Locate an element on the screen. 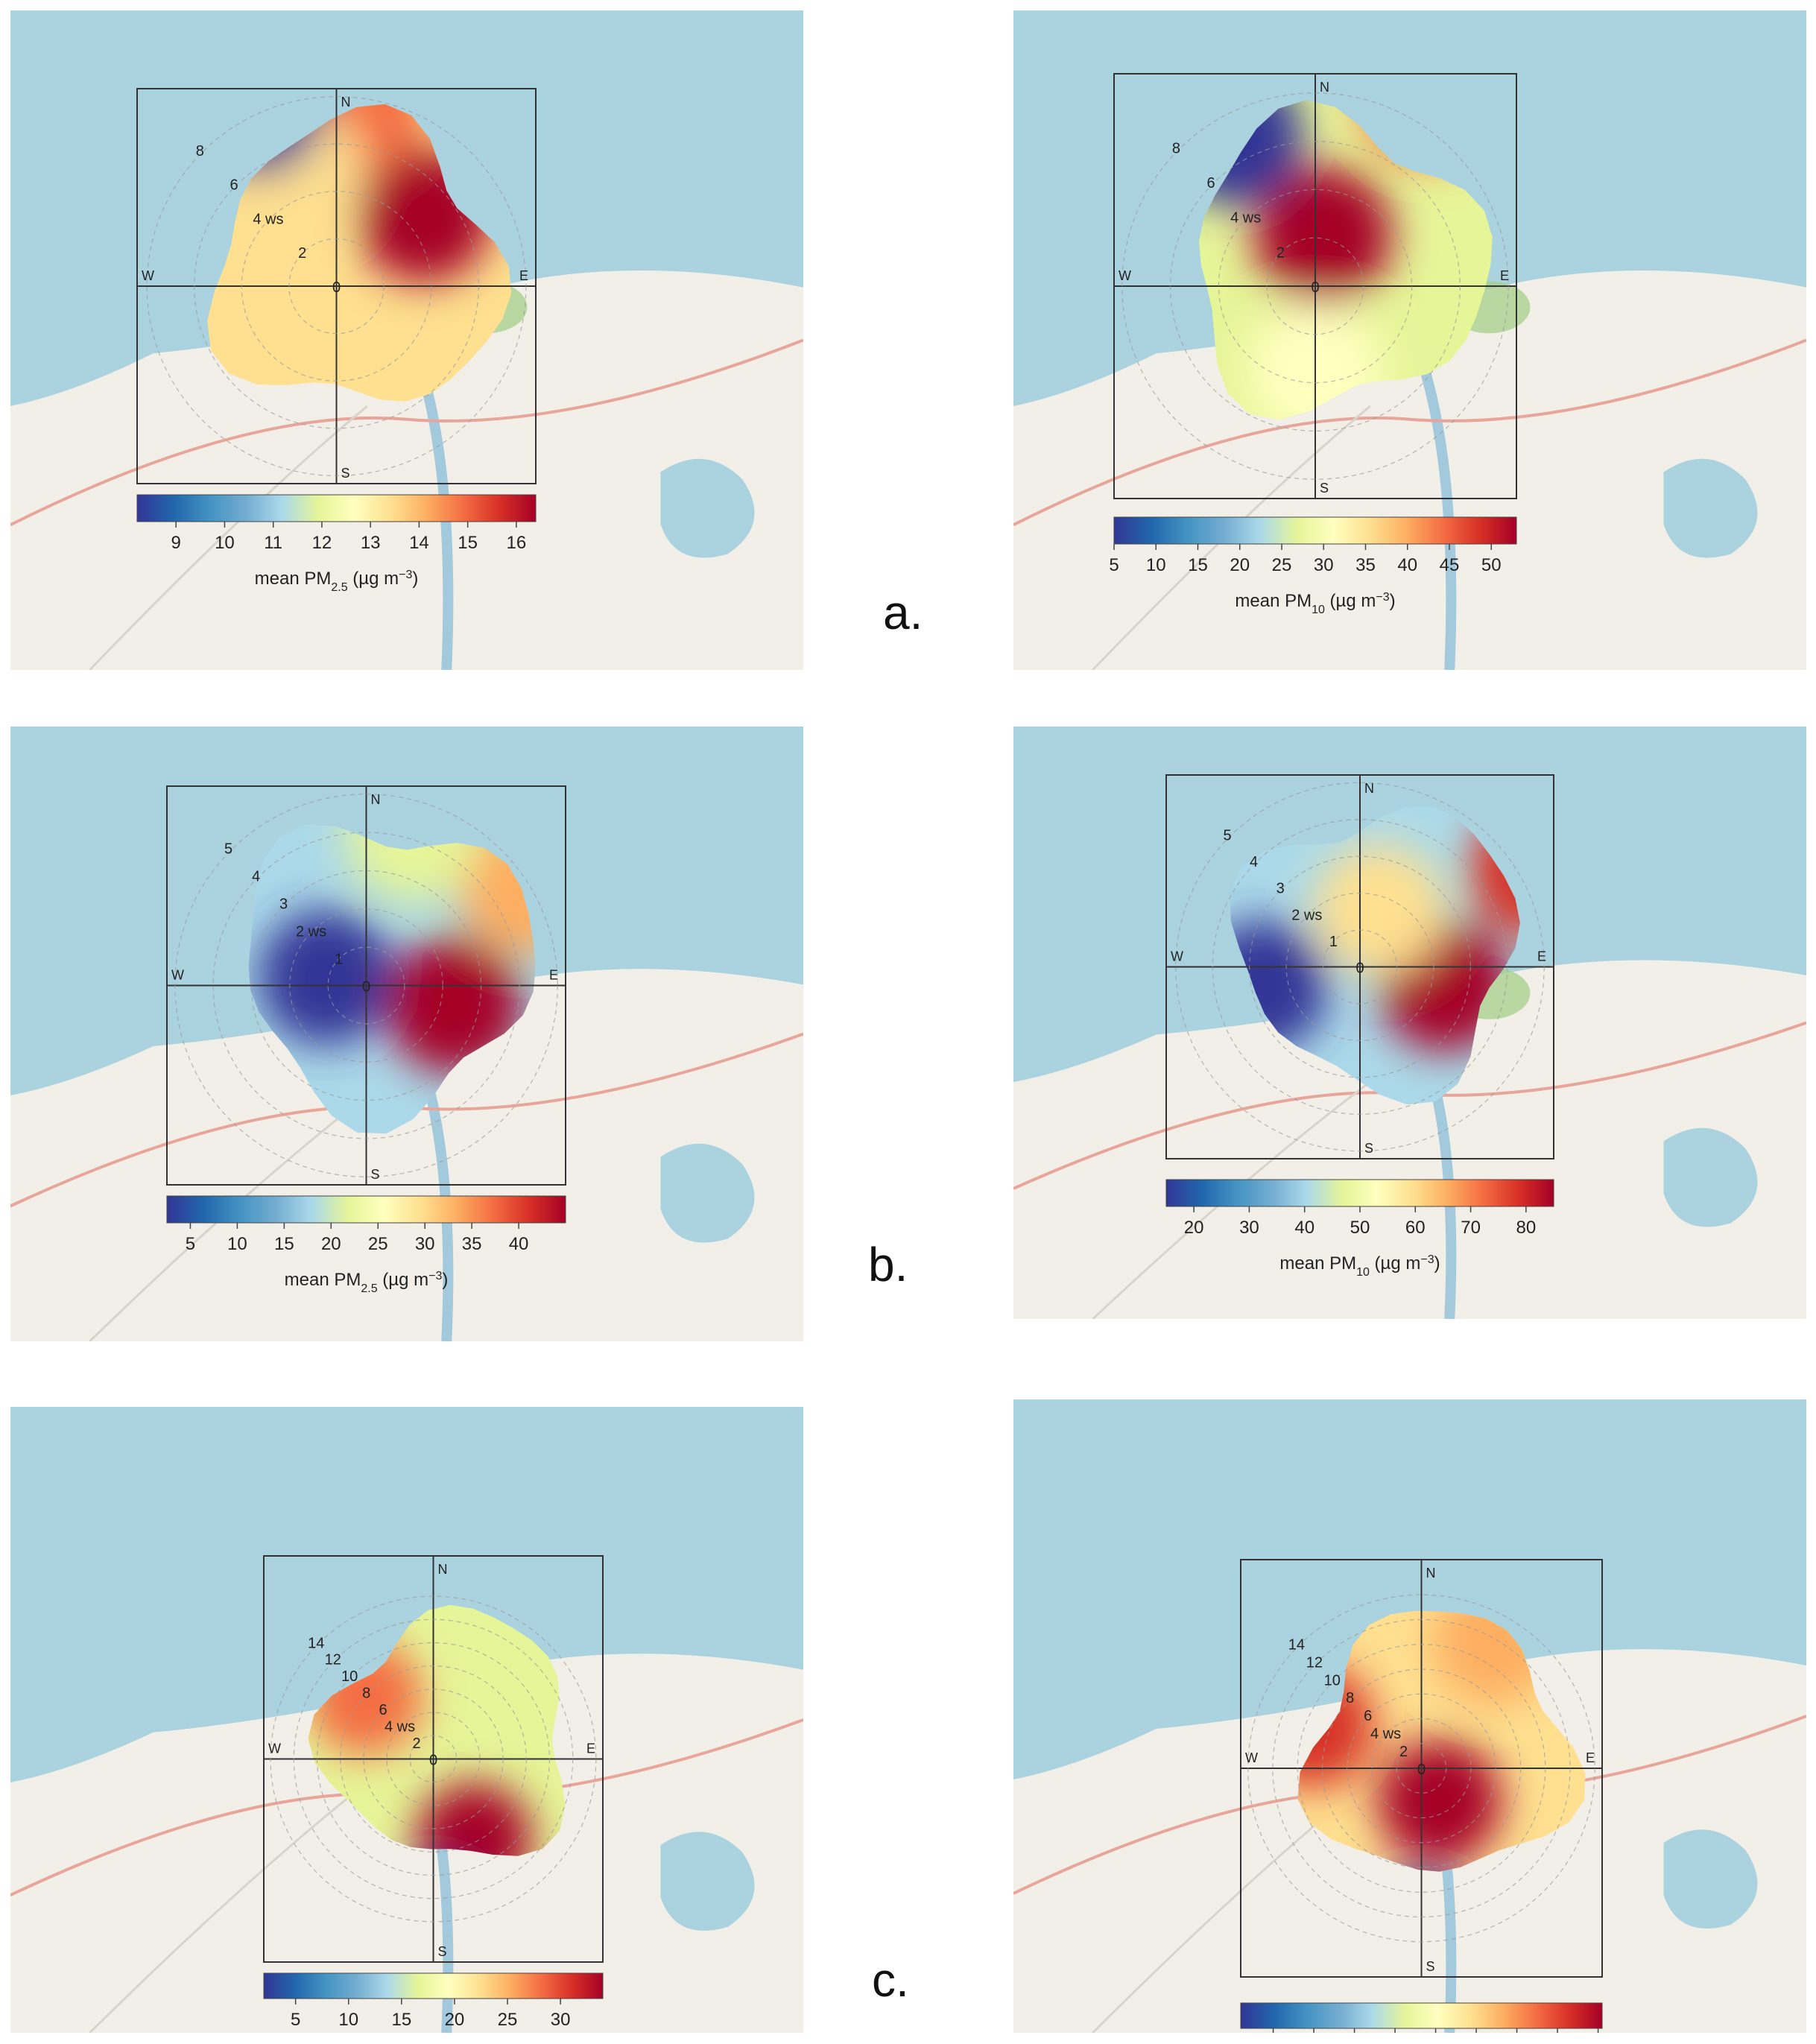  row-label-c: c. is located at coordinates (891, 1980).